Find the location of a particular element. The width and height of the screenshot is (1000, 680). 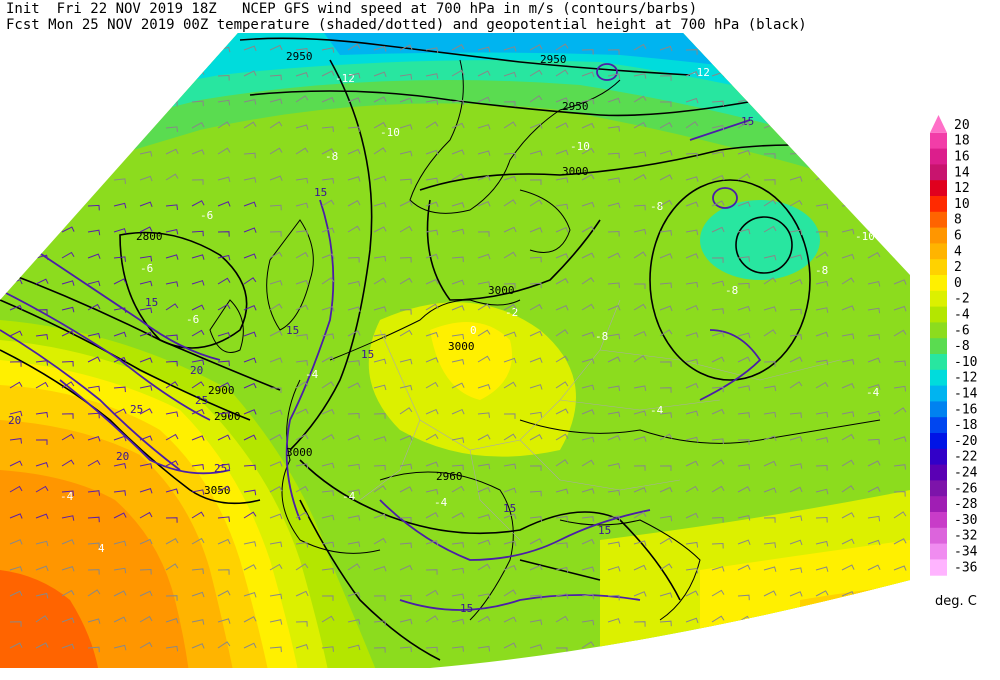

legend-label: -36 is located at coordinates (965, 567).